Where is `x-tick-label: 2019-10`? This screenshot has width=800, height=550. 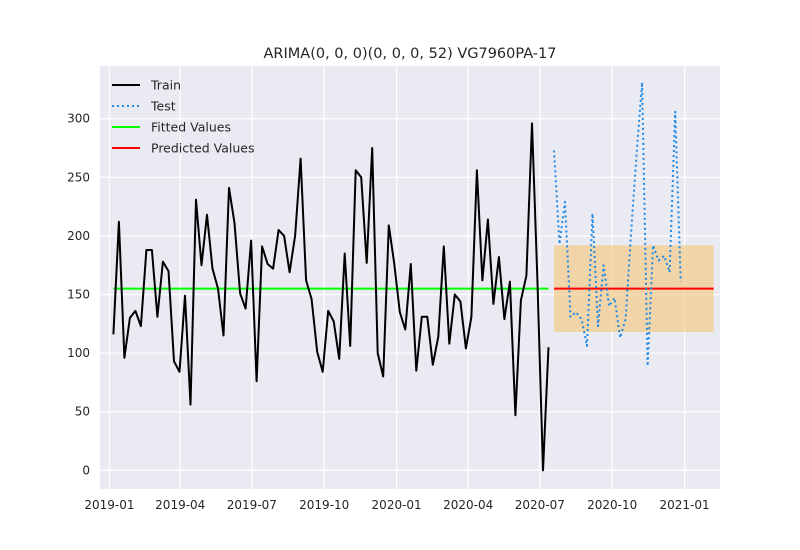
x-tick-label: 2019-10 is located at coordinates (324, 505).